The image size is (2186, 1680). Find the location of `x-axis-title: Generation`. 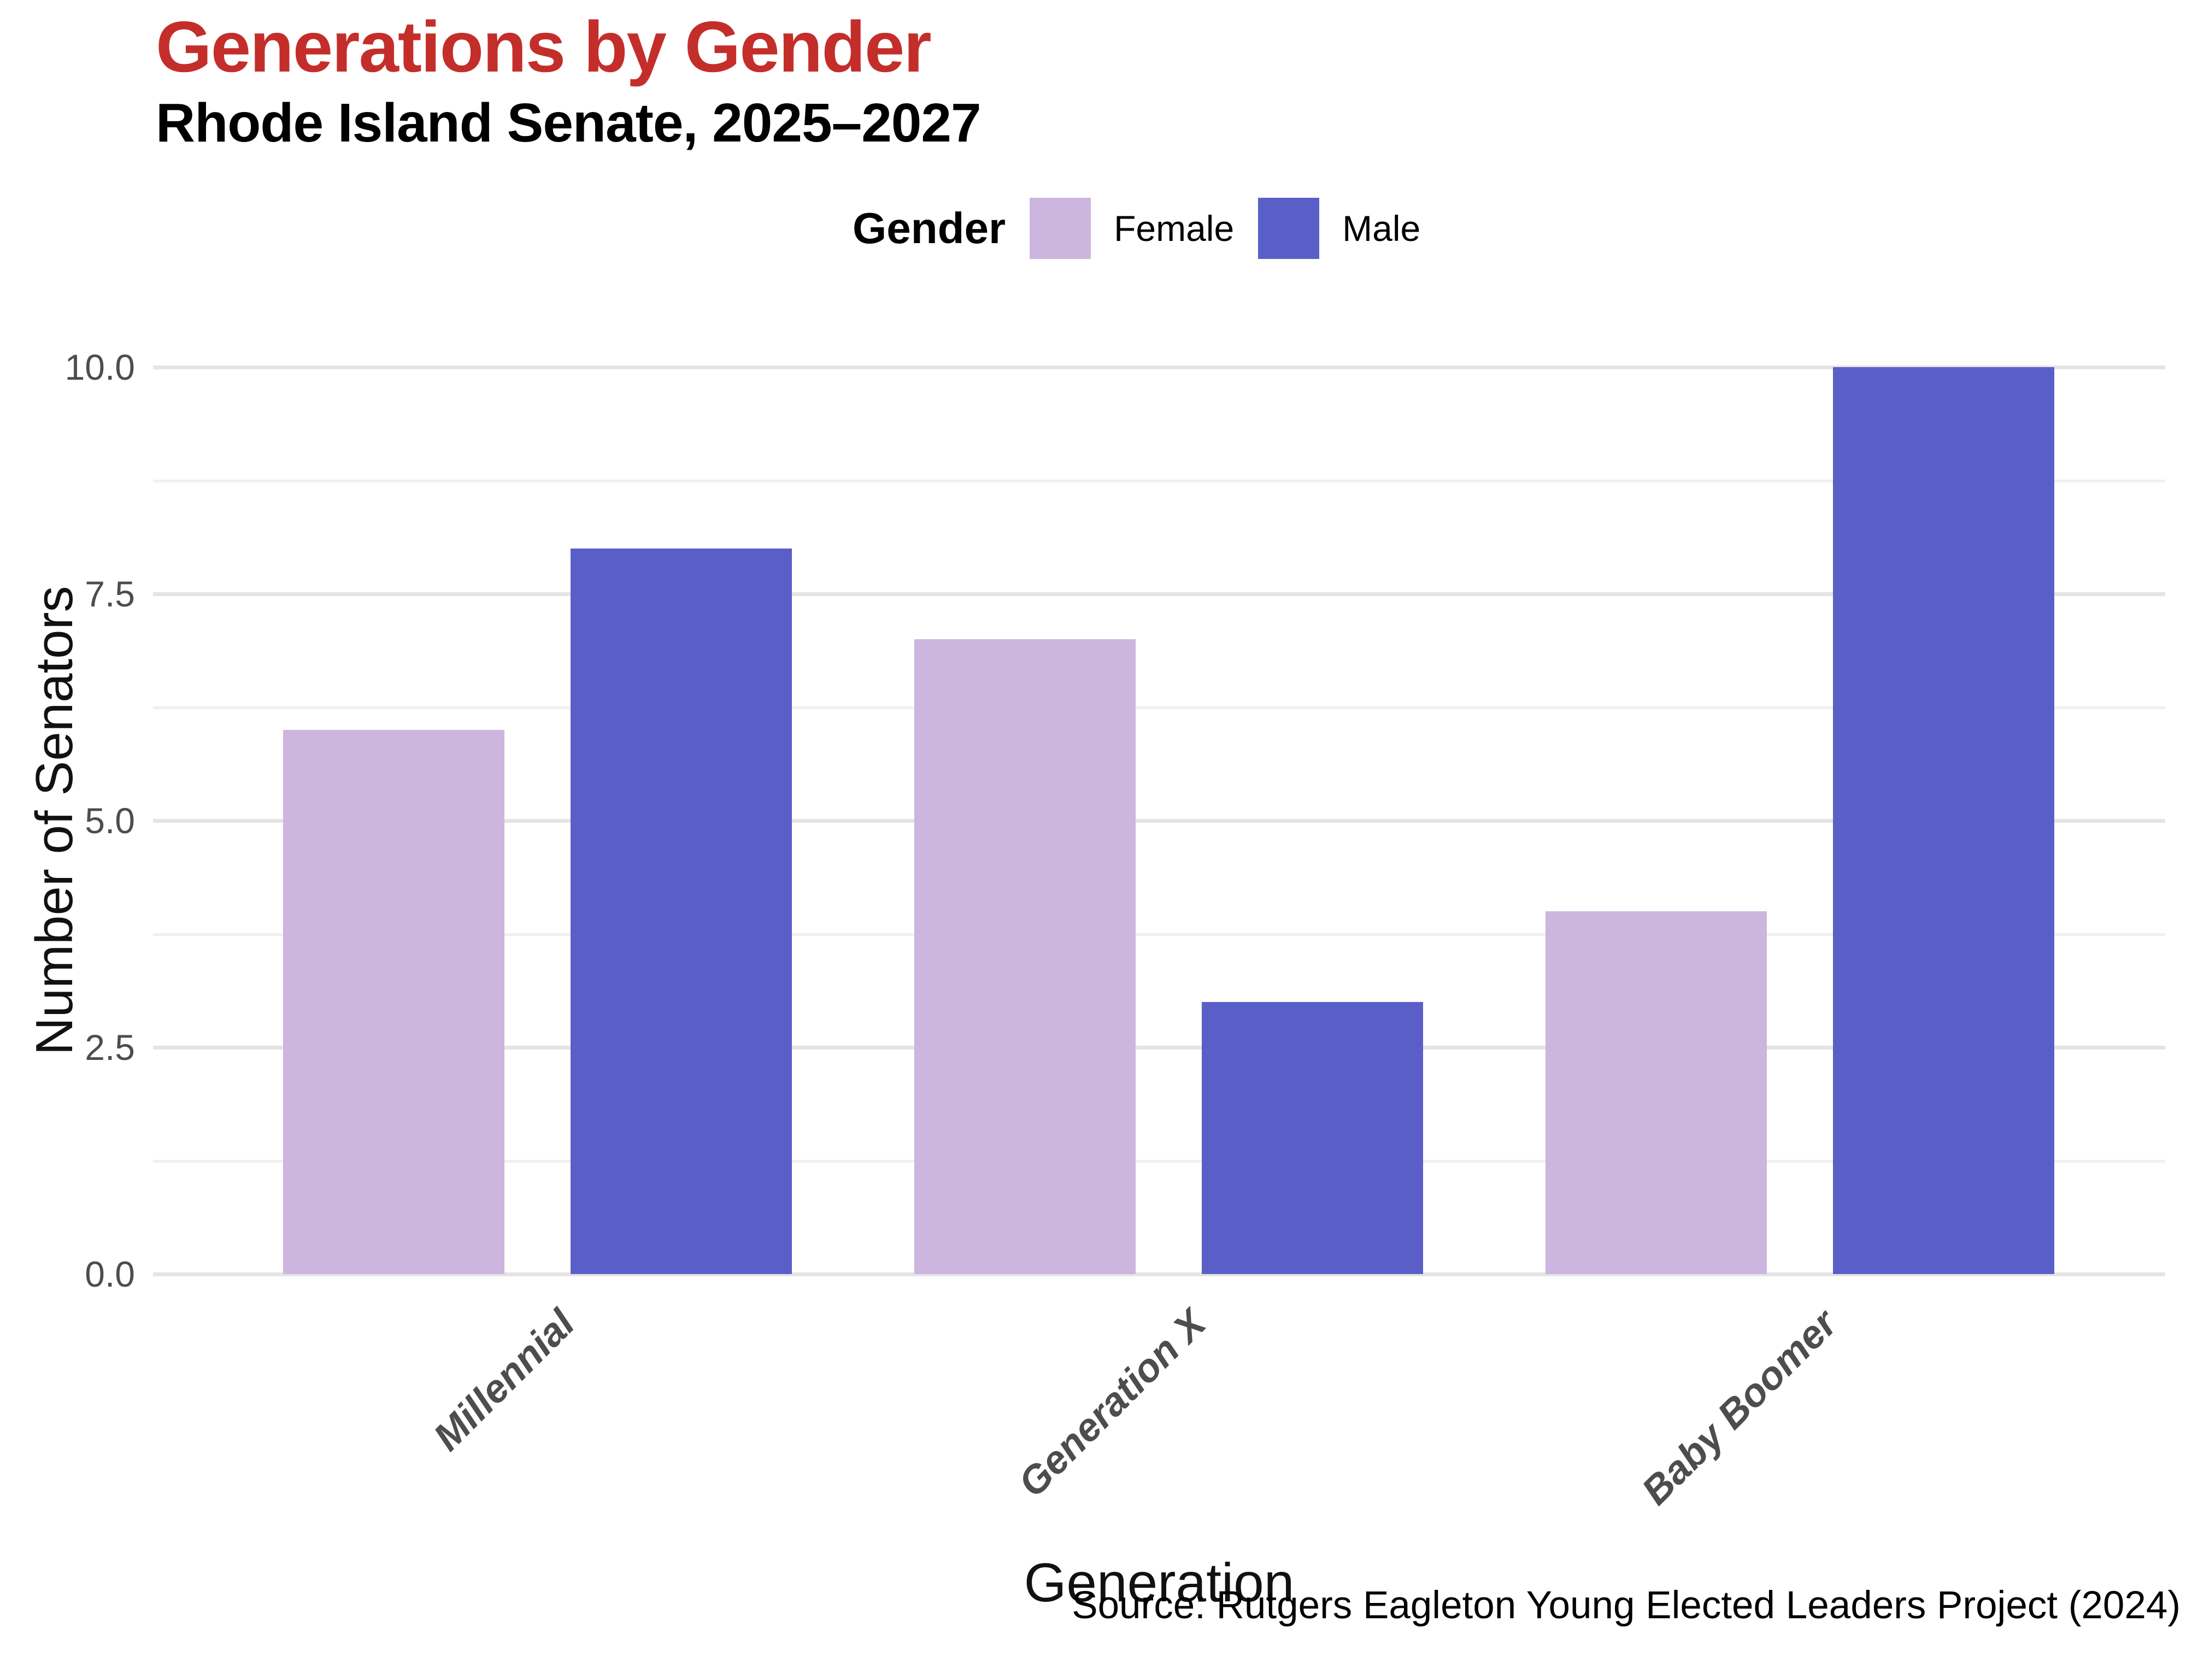

x-axis-title: Generation is located at coordinates (1159, 1582).